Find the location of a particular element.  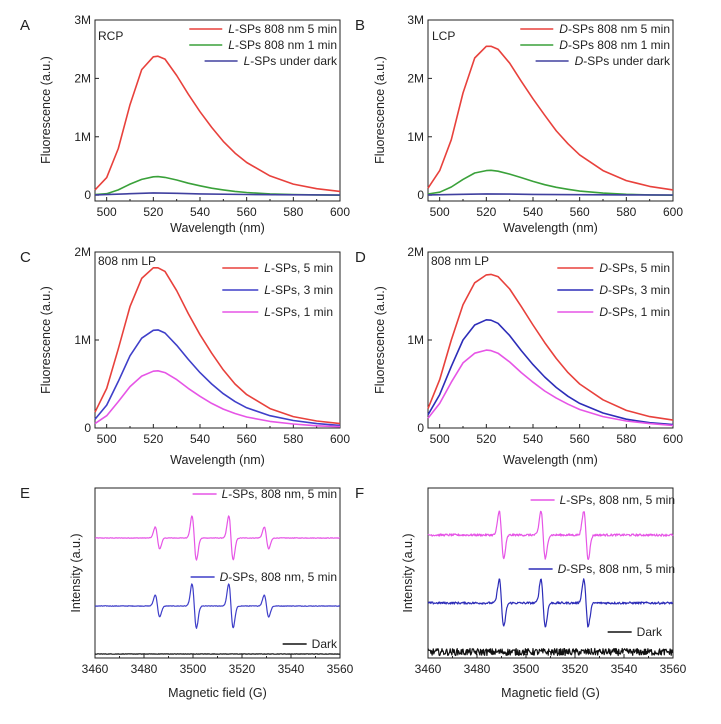

panel-letter-c: C is located at coordinates (25, 257).